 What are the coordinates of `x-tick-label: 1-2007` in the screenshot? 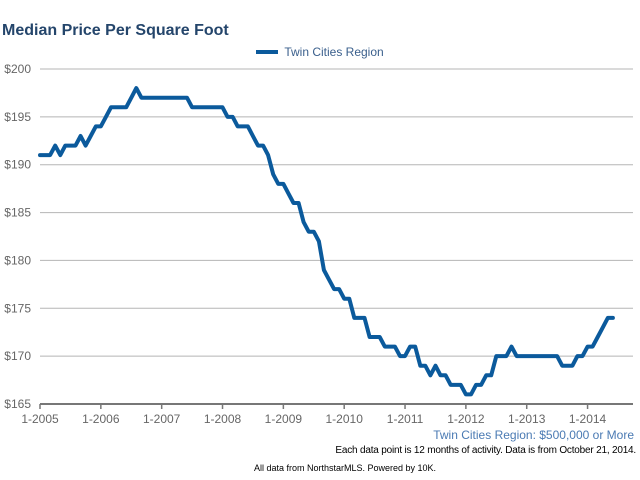 It's located at (162, 419).